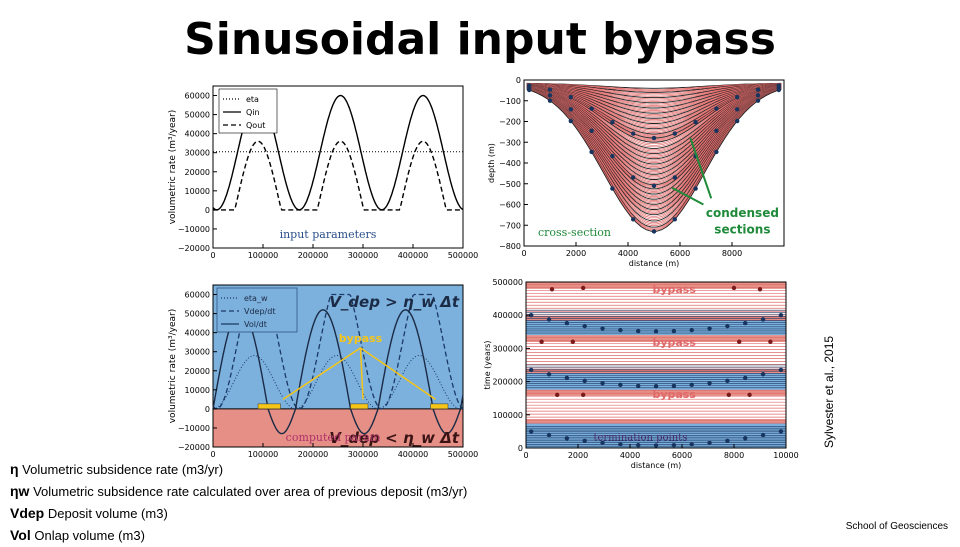  I want to click on y-axis-label: time (years), so click(487, 365).